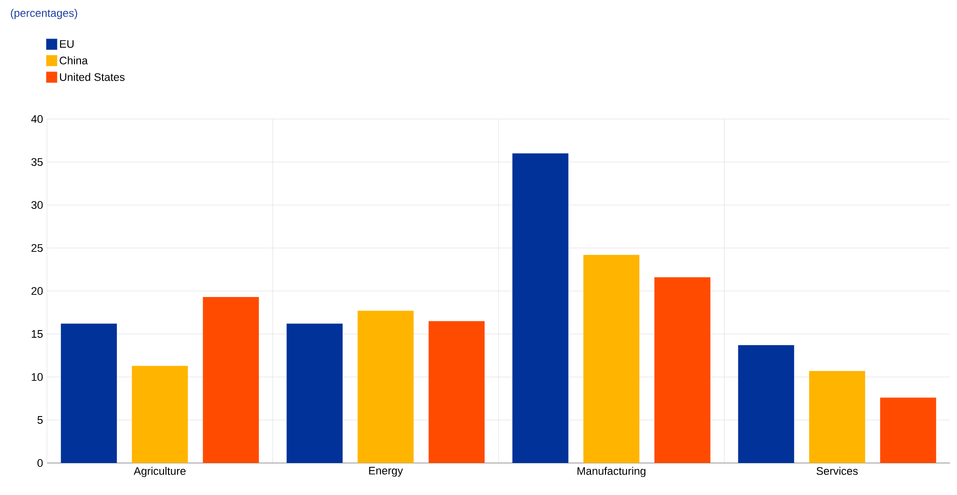 The image size is (957, 495). Describe the element at coordinates (40, 420) in the screenshot. I see `y-tick-label: 5` at that location.